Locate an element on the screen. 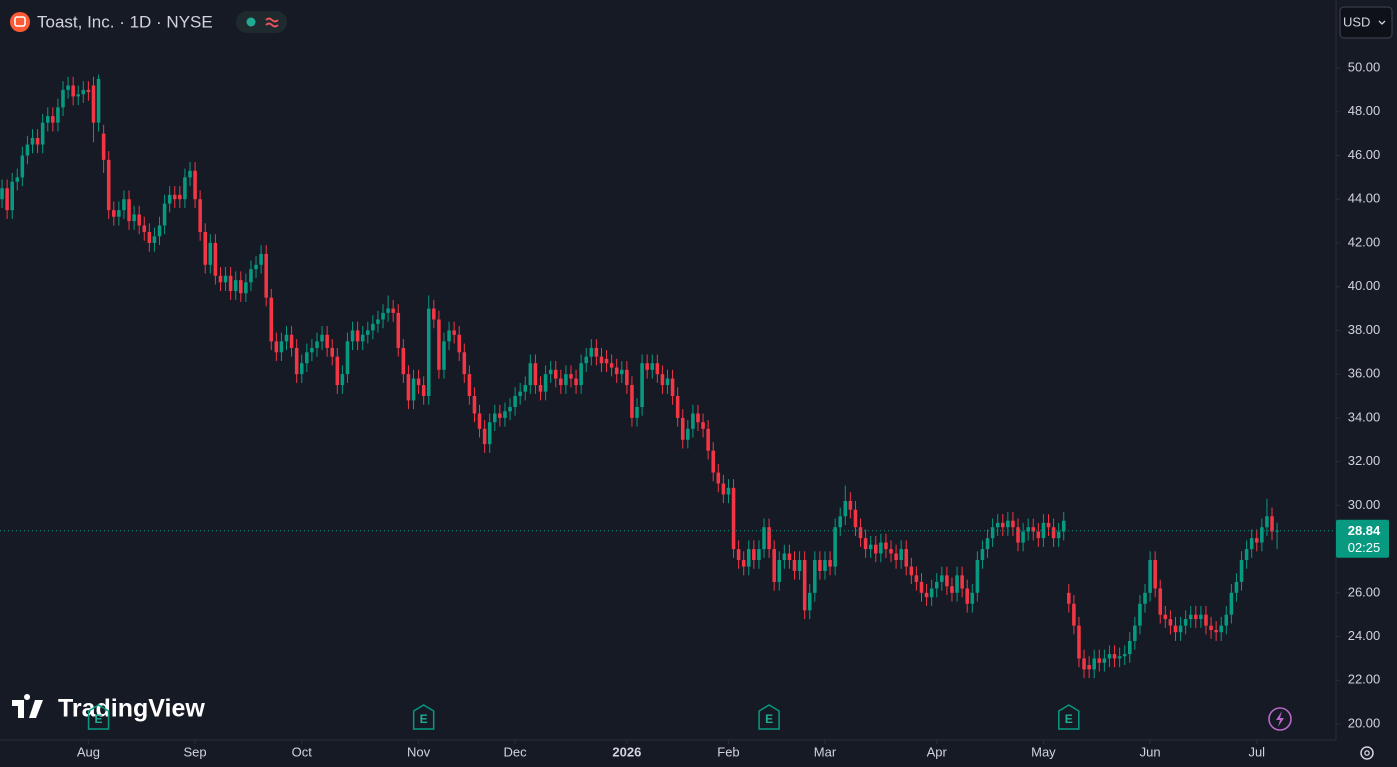  y-tick-label: 36.00 is located at coordinates (1364, 373).